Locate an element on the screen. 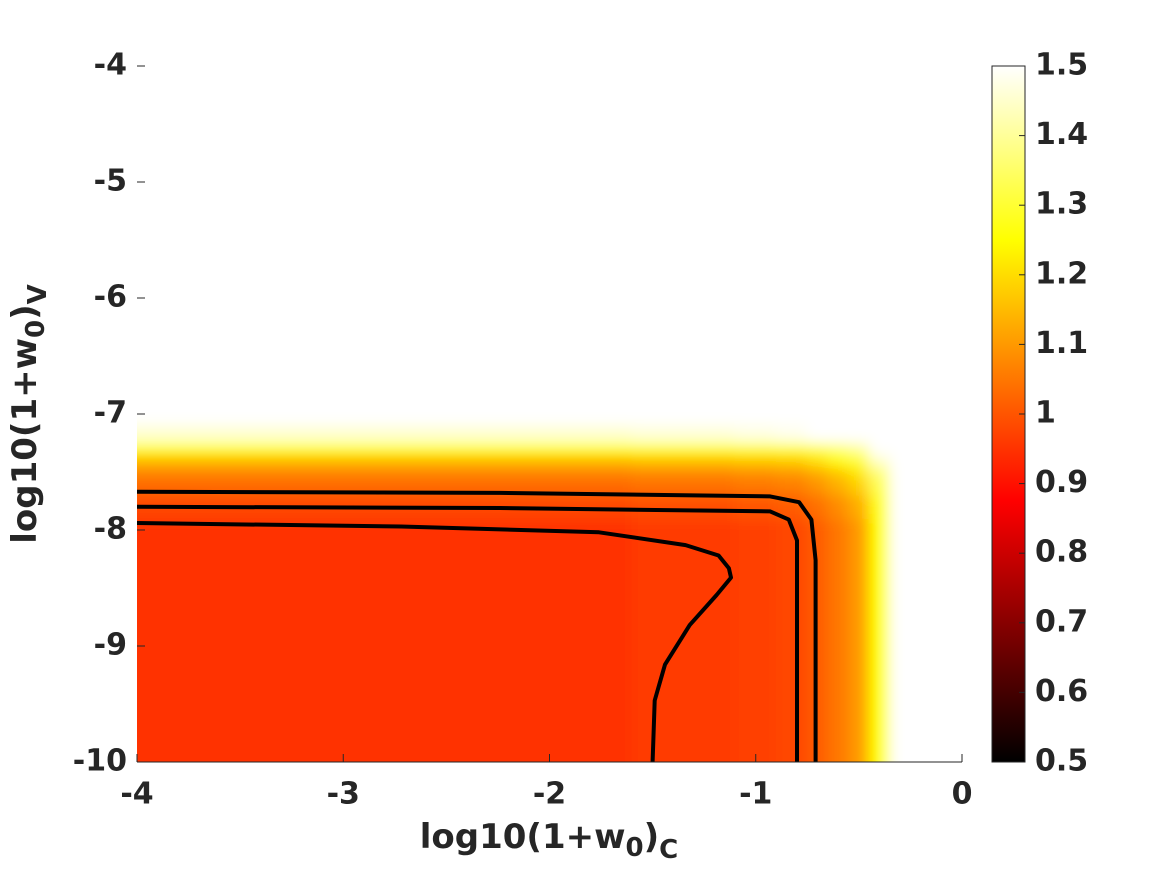 This screenshot has width=1167, height=875. y-tick-label: -10 is located at coordinates (100, 761).